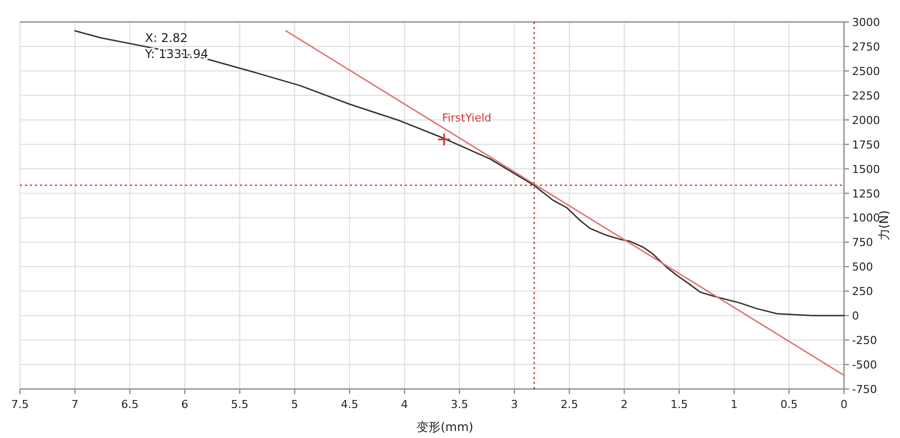  I want to click on x-tick-label: 1.5, so click(679, 404).